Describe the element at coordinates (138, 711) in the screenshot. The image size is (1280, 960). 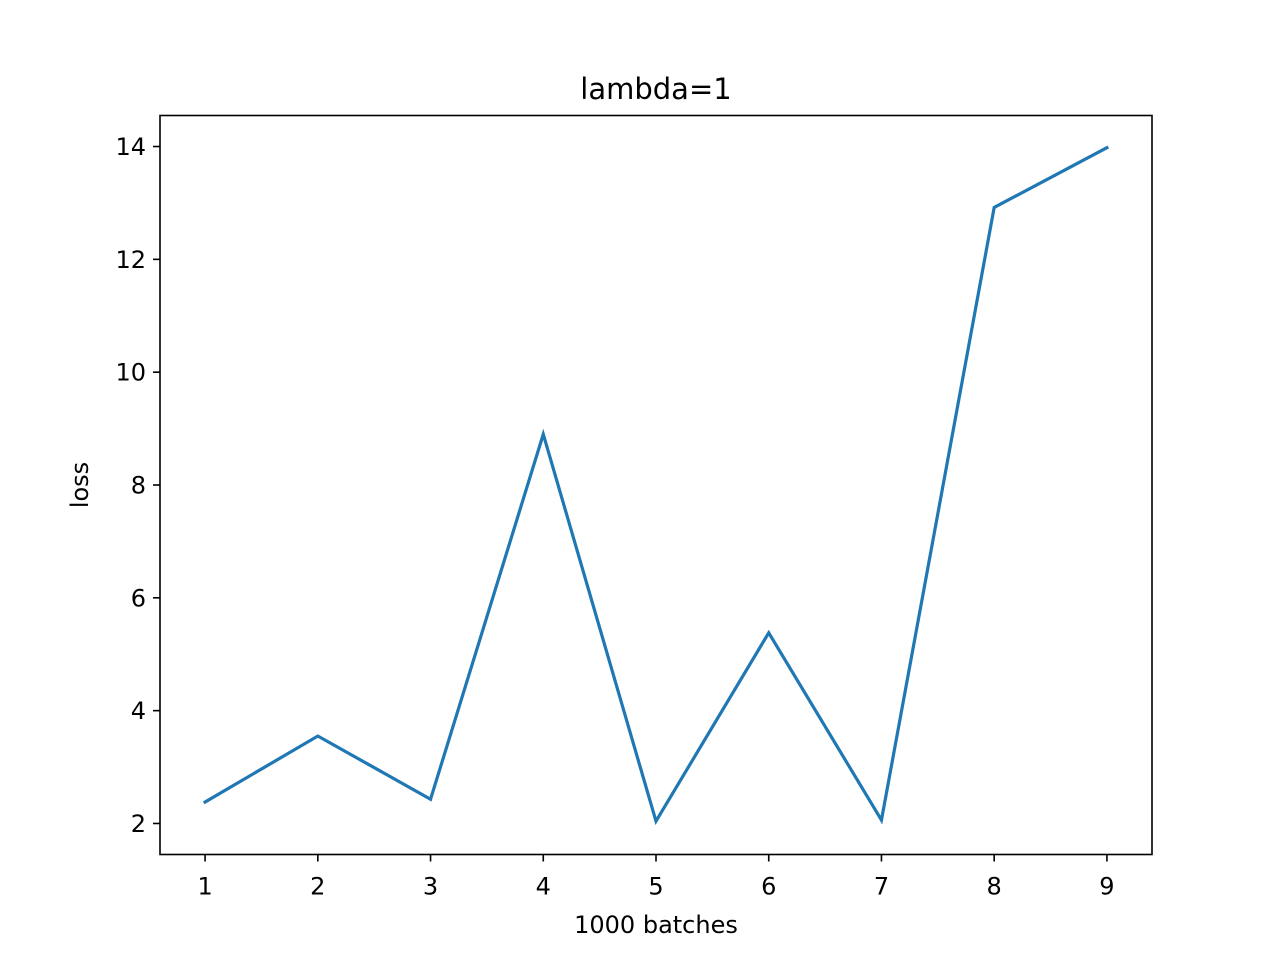
I see `y-tick-label: 4` at that location.